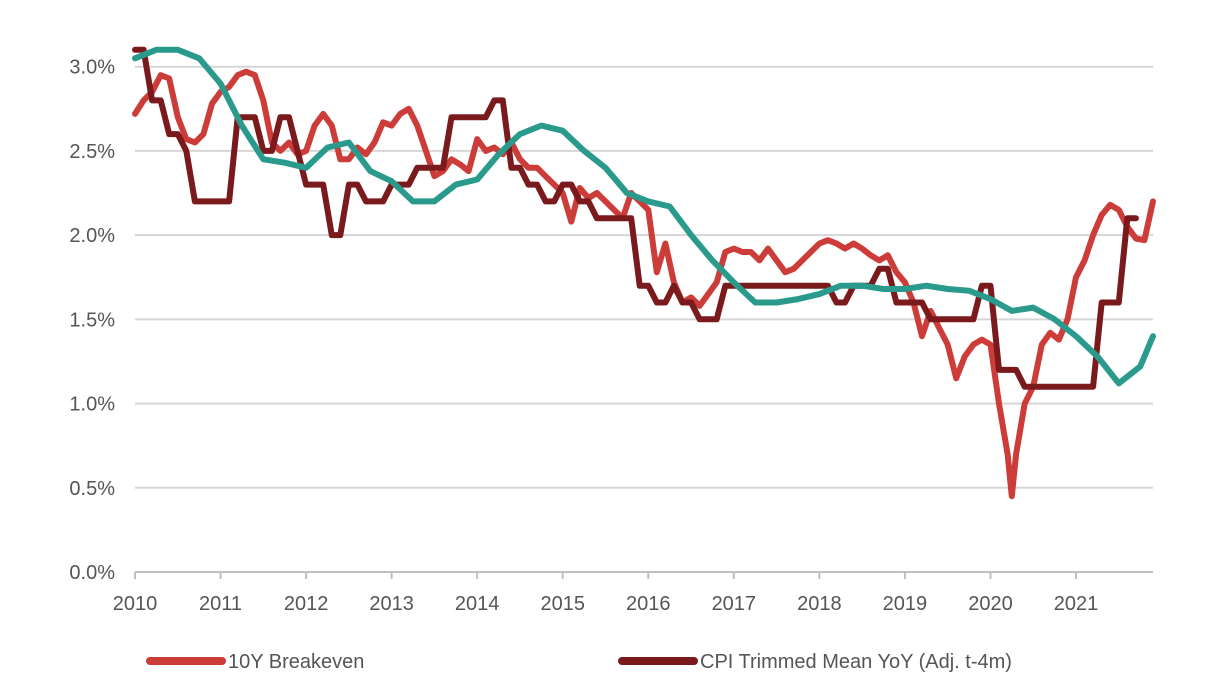 Image resolution: width=1226 pixels, height=690 pixels. Describe the element at coordinates (306, 604) in the screenshot. I see `x-tick-label: 2012` at that location.